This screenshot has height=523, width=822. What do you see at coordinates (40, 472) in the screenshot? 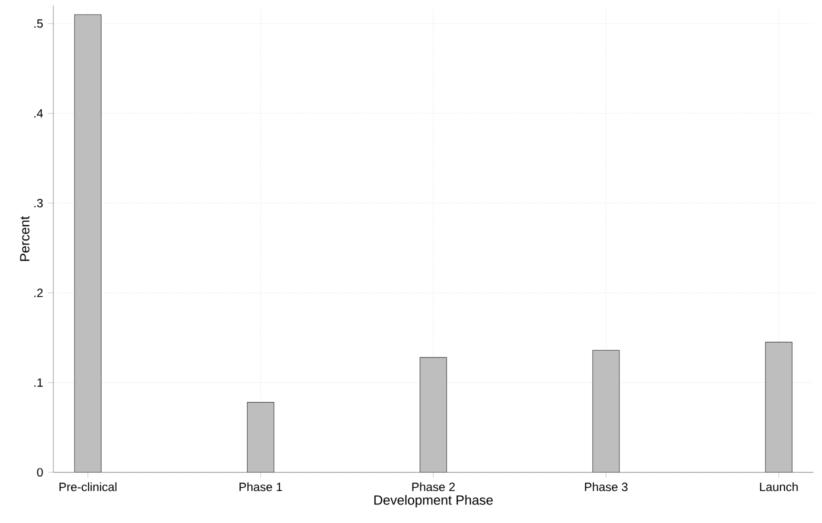
I see `y-tick-label: 0` at bounding box center [40, 472].